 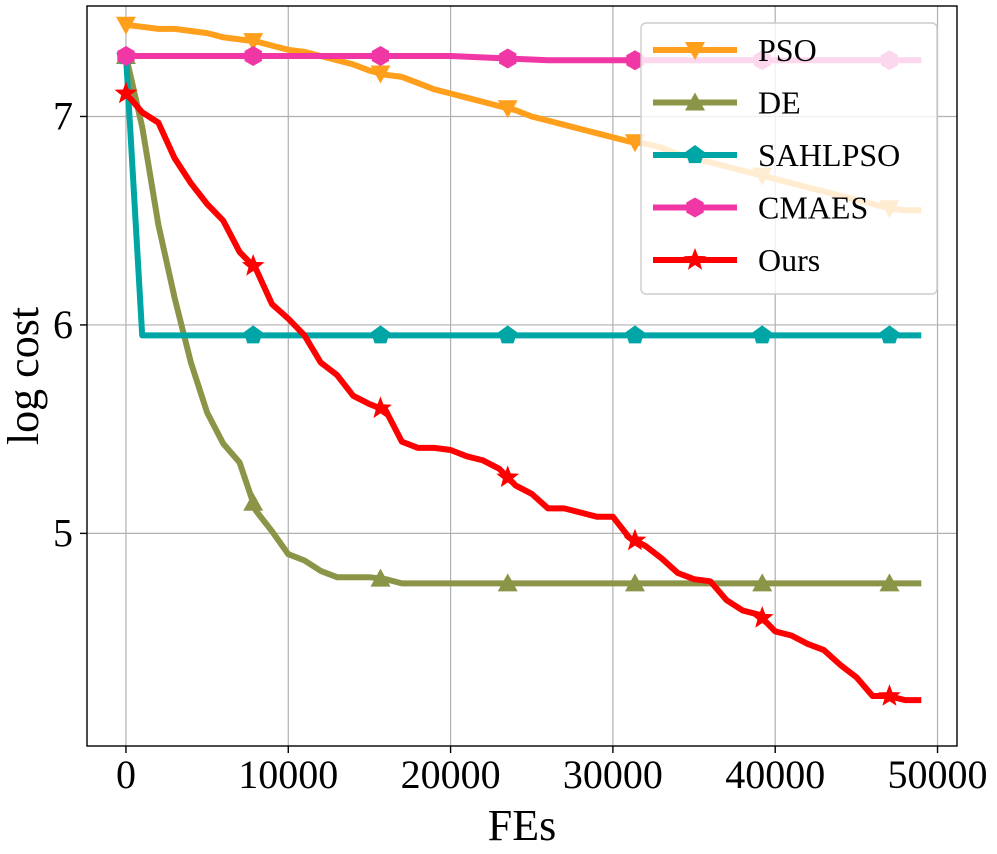 What do you see at coordinates (63, 532) in the screenshot?
I see `y-tick-label: 5` at bounding box center [63, 532].